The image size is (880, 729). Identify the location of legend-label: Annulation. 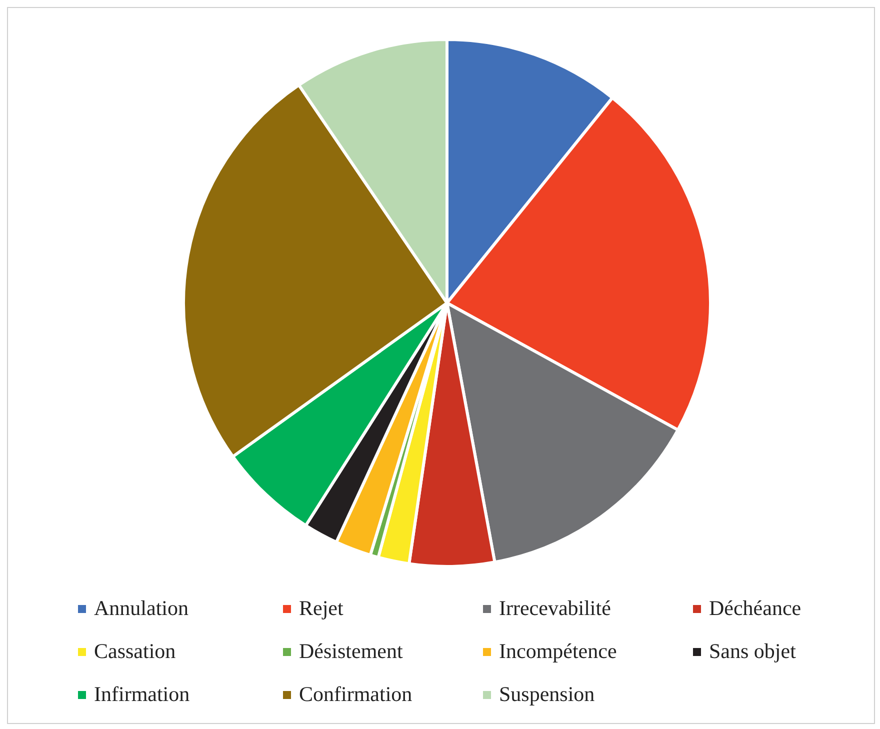
(141, 608).